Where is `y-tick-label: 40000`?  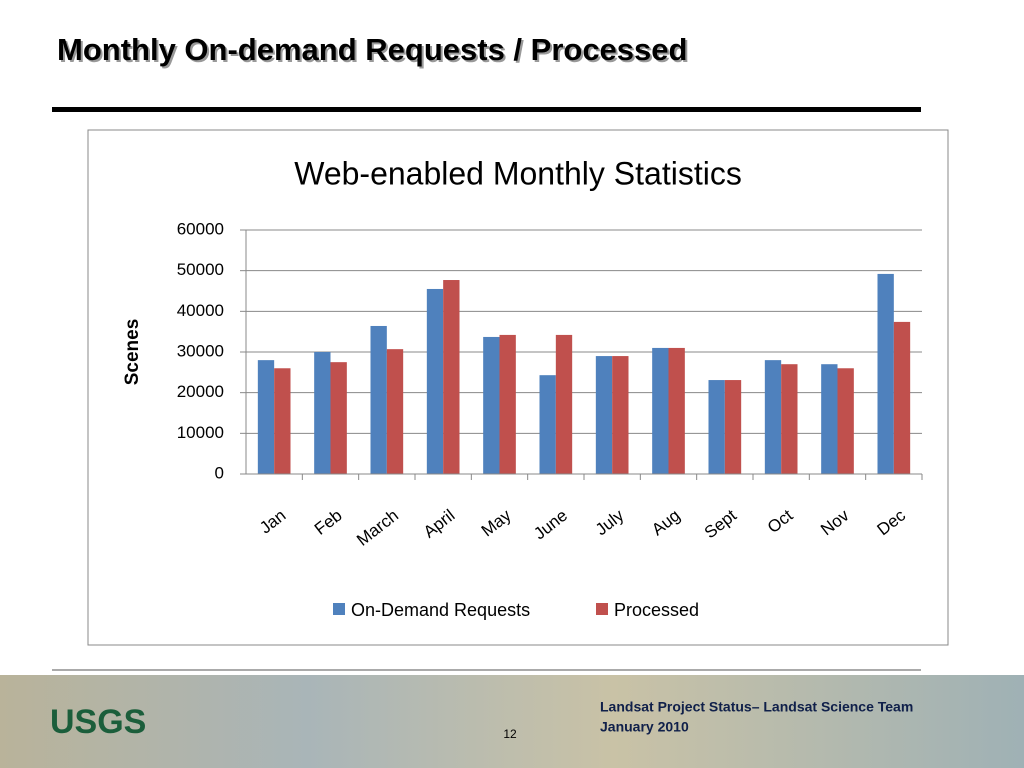
y-tick-label: 40000 is located at coordinates (200, 310).